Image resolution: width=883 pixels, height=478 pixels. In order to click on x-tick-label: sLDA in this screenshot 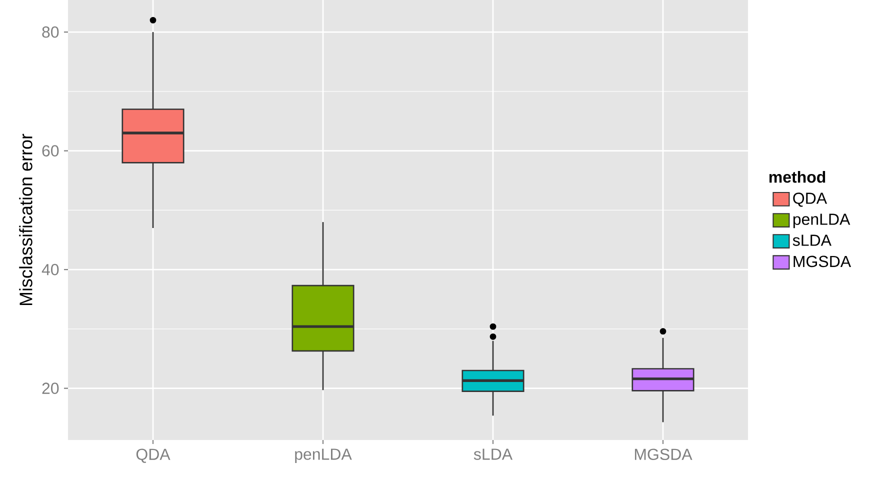, I will do `click(493, 454)`.